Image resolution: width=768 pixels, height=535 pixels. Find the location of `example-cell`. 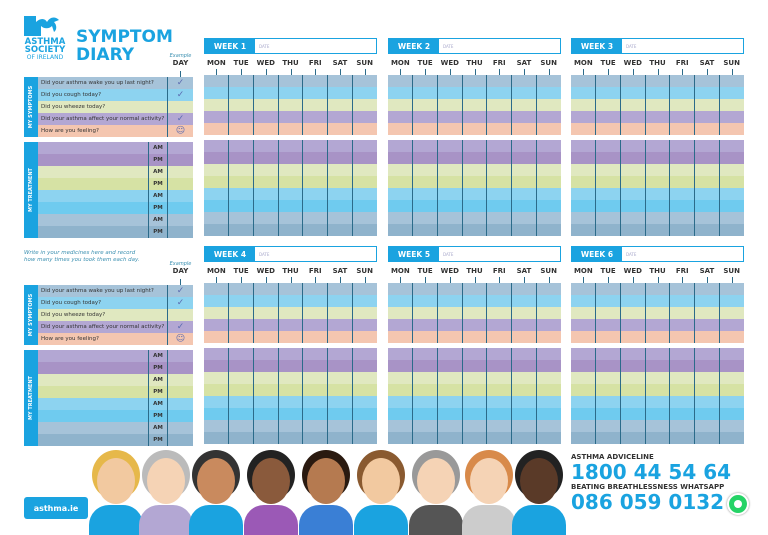

example-cell is located at coordinates (180, 404).